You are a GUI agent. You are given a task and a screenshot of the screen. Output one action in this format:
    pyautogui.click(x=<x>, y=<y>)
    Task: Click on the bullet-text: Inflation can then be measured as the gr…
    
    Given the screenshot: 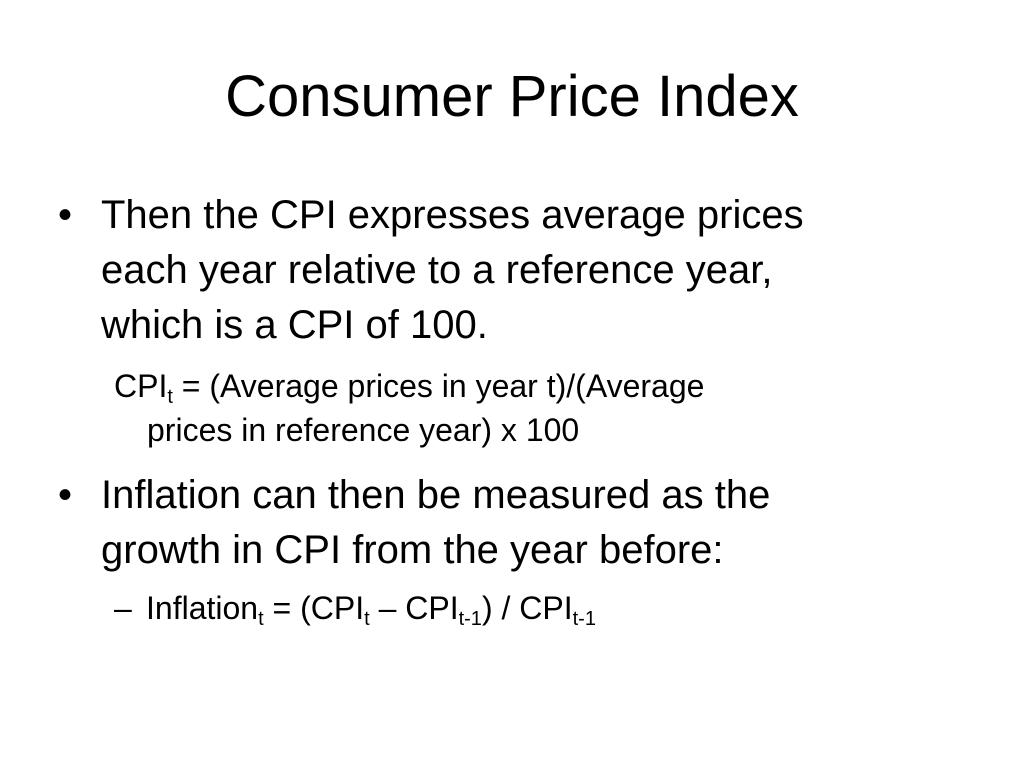 What is the action you would take?
    pyautogui.click(x=435, y=523)
    